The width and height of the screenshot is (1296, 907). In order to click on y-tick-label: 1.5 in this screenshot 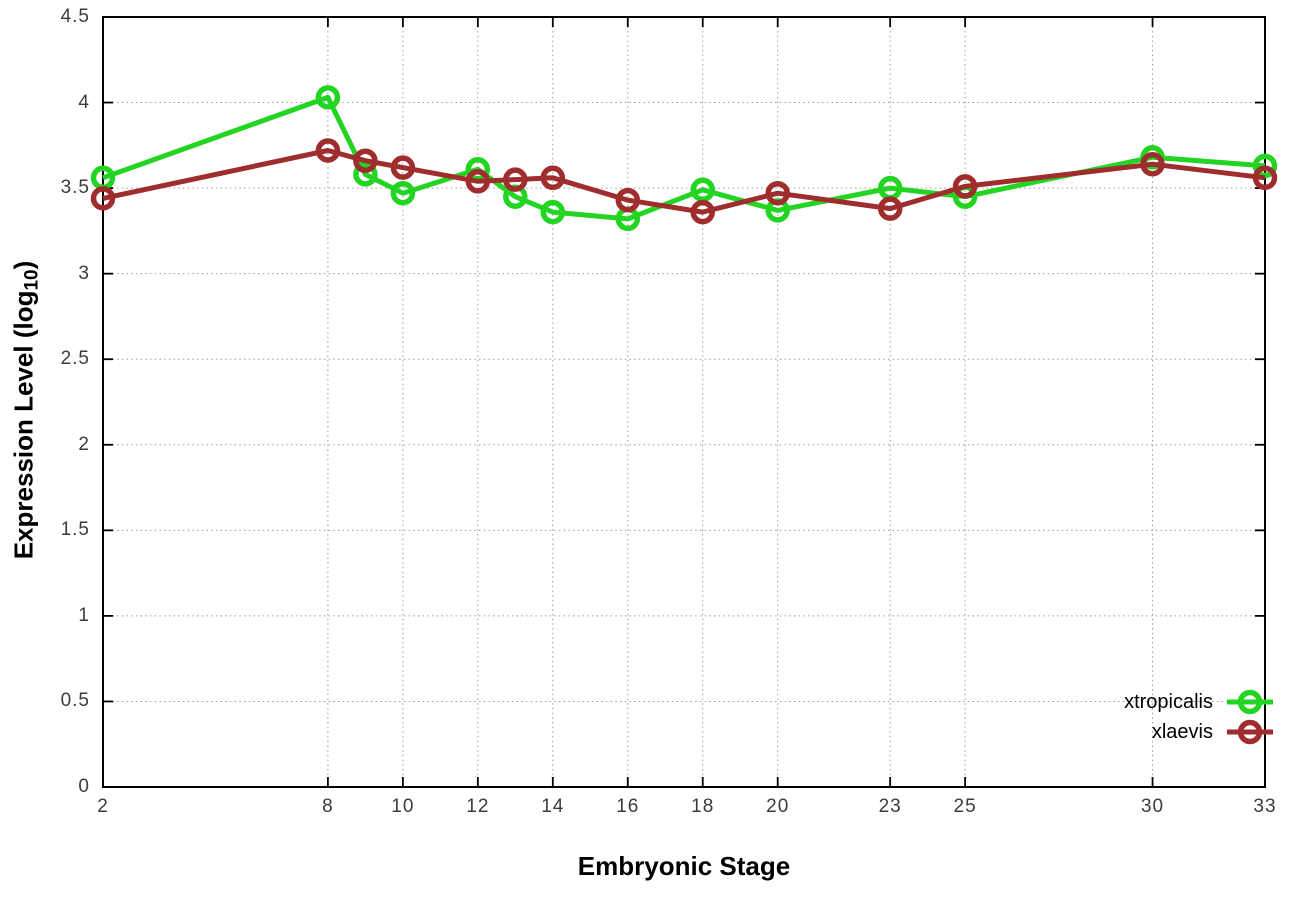, I will do `click(75, 530)`.